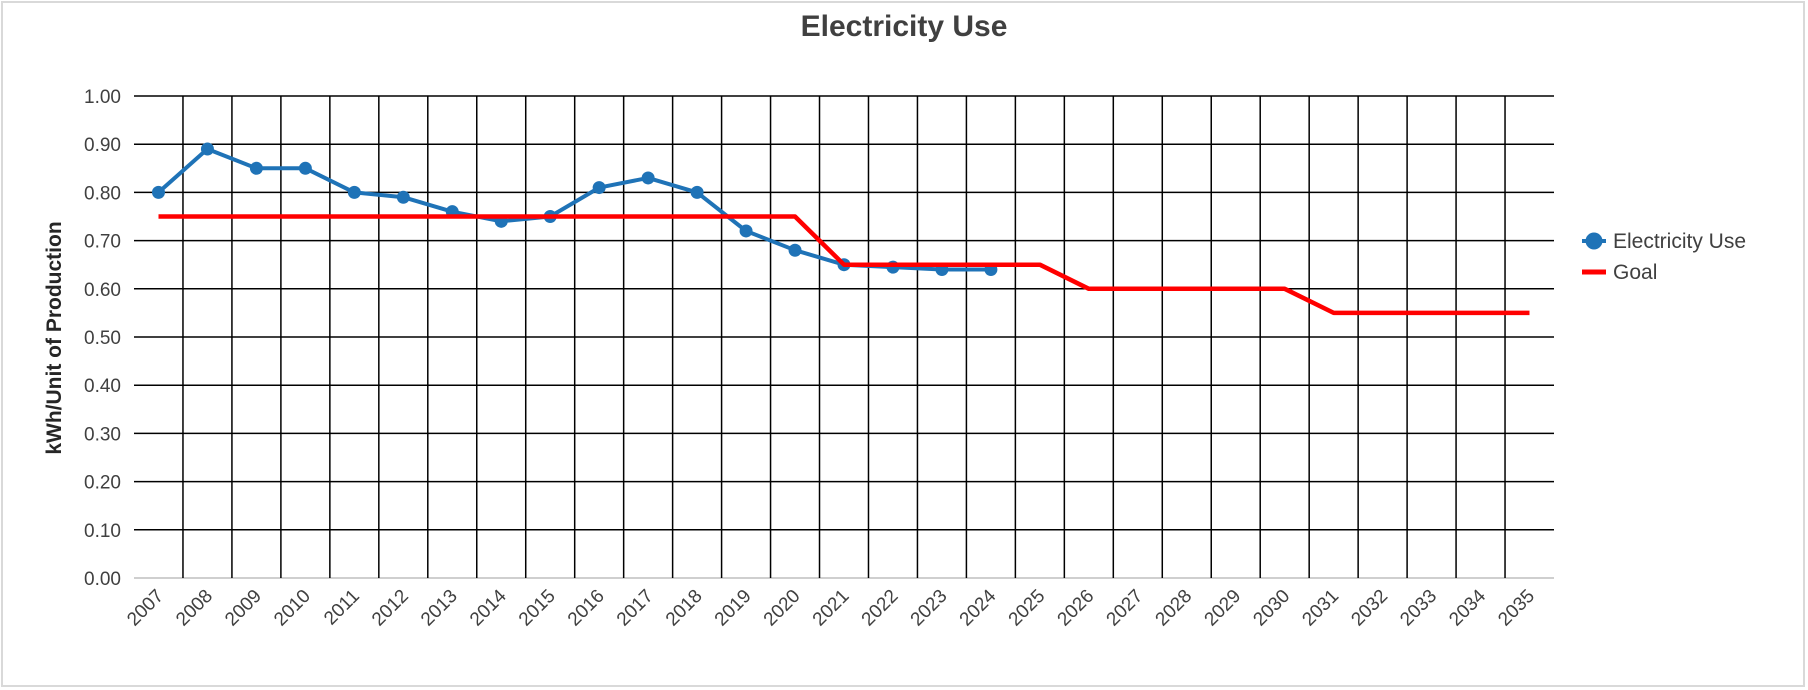 Image resolution: width=1808 pixels, height=690 pixels. I want to click on y-tick-label: 0.20, so click(102, 483).